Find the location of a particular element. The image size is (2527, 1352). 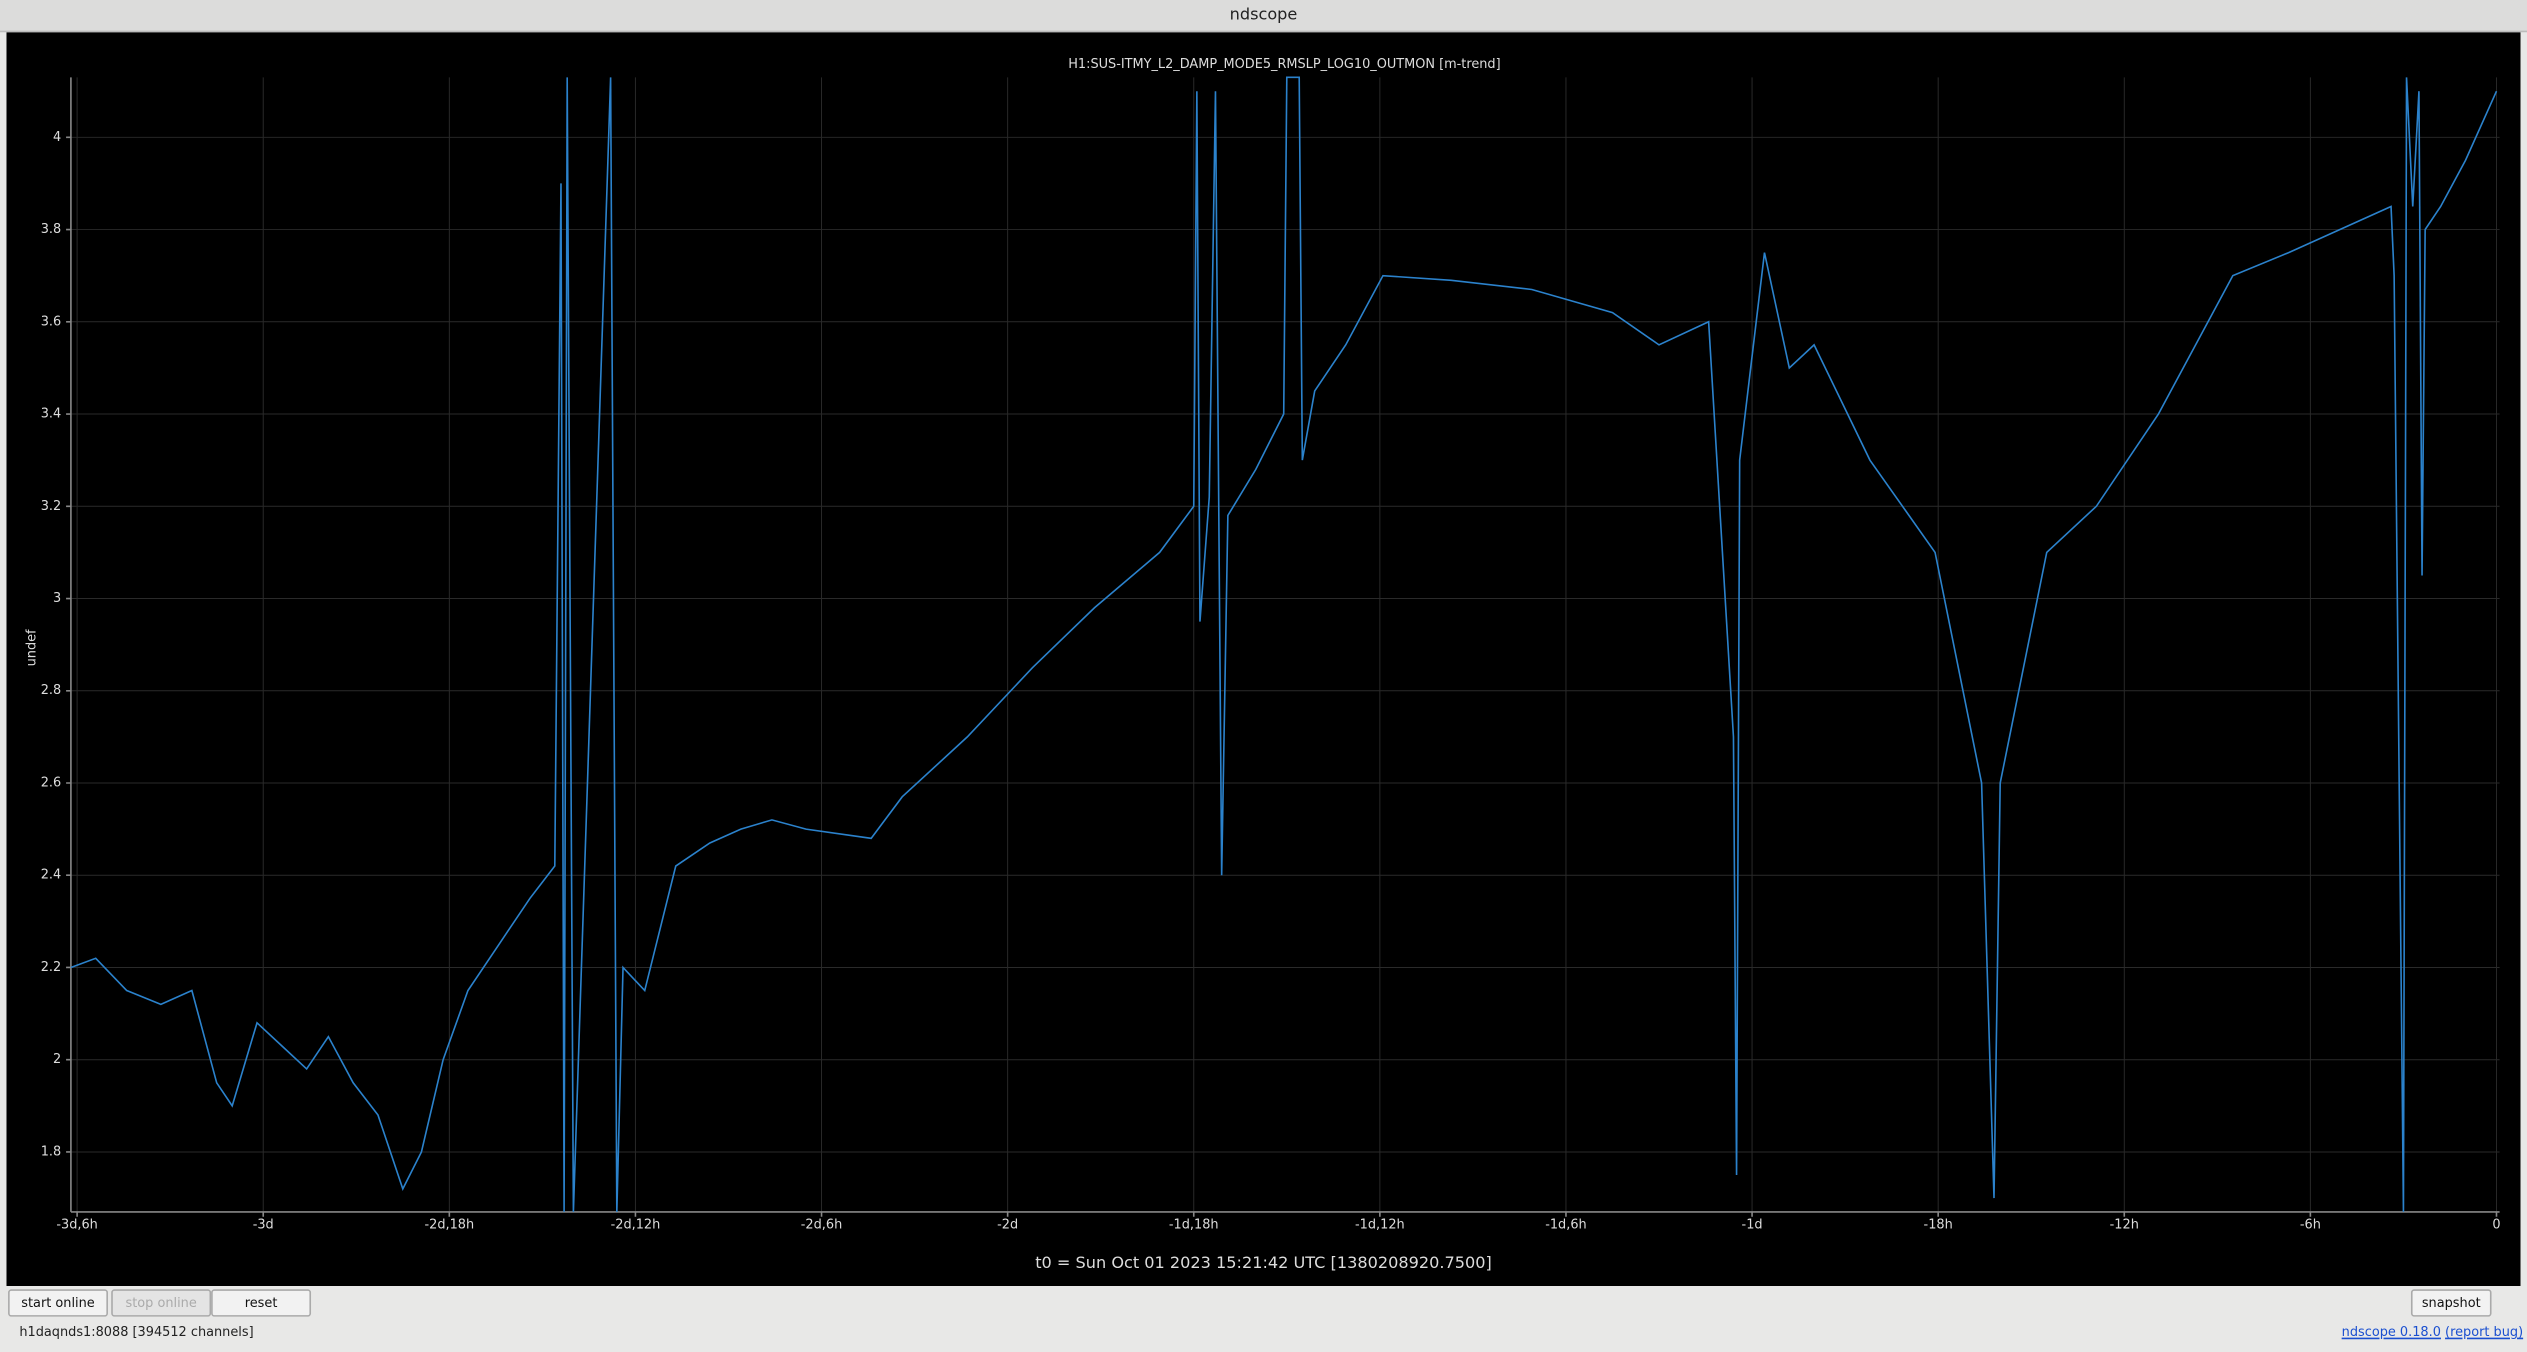

y-tick-label: 4 is located at coordinates (57, 137).